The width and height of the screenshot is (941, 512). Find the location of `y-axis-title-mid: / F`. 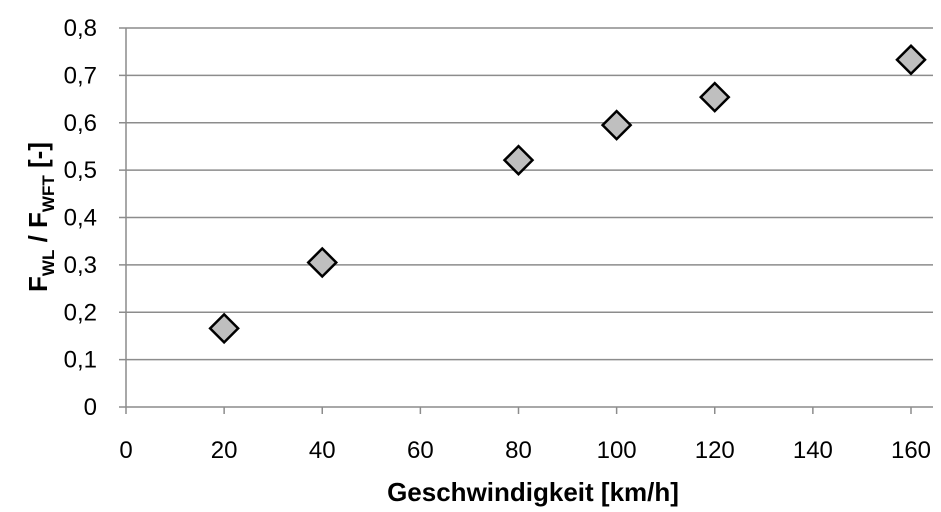

y-axis-title-mid: / F is located at coordinates (38, 231).